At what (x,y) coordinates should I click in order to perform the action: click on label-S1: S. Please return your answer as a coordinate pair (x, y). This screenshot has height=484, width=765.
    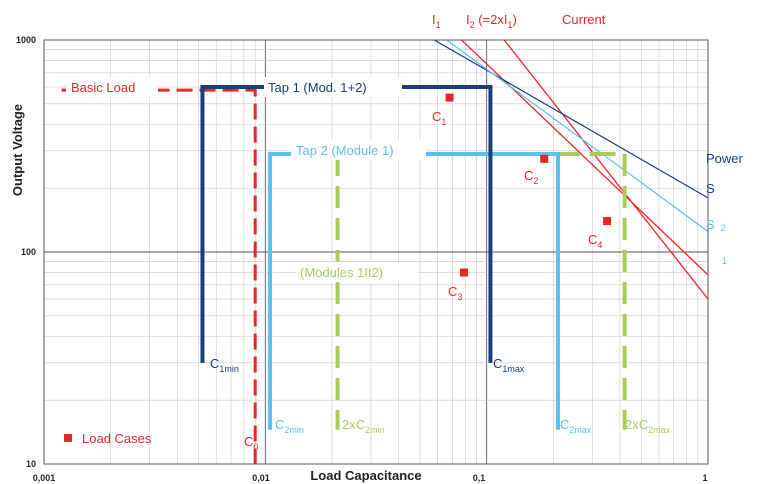
    Looking at the image, I should click on (710, 188).